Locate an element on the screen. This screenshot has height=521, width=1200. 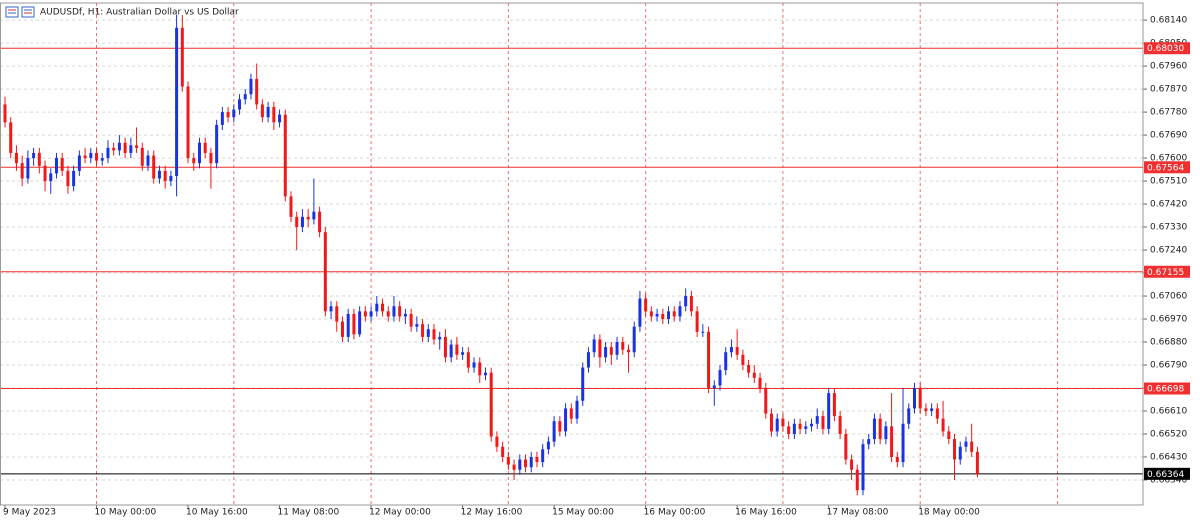
x-tick-label: 12 May 16:00 is located at coordinates (492, 513).